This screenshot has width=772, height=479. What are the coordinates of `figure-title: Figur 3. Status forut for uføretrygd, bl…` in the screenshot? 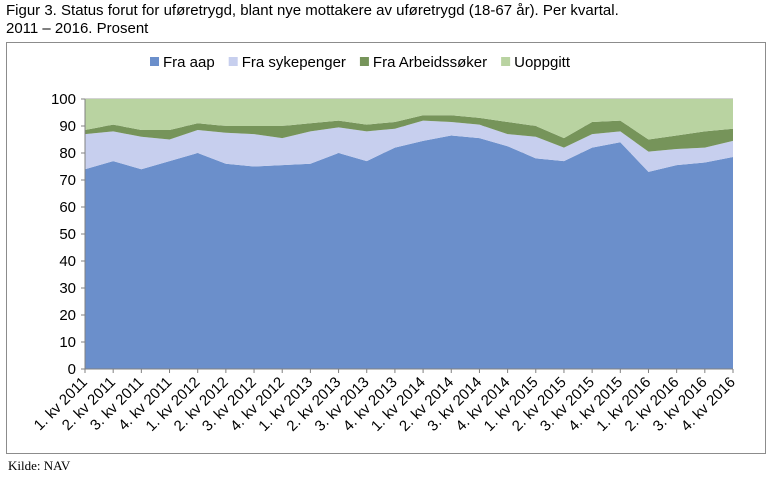 It's located at (386, 20).